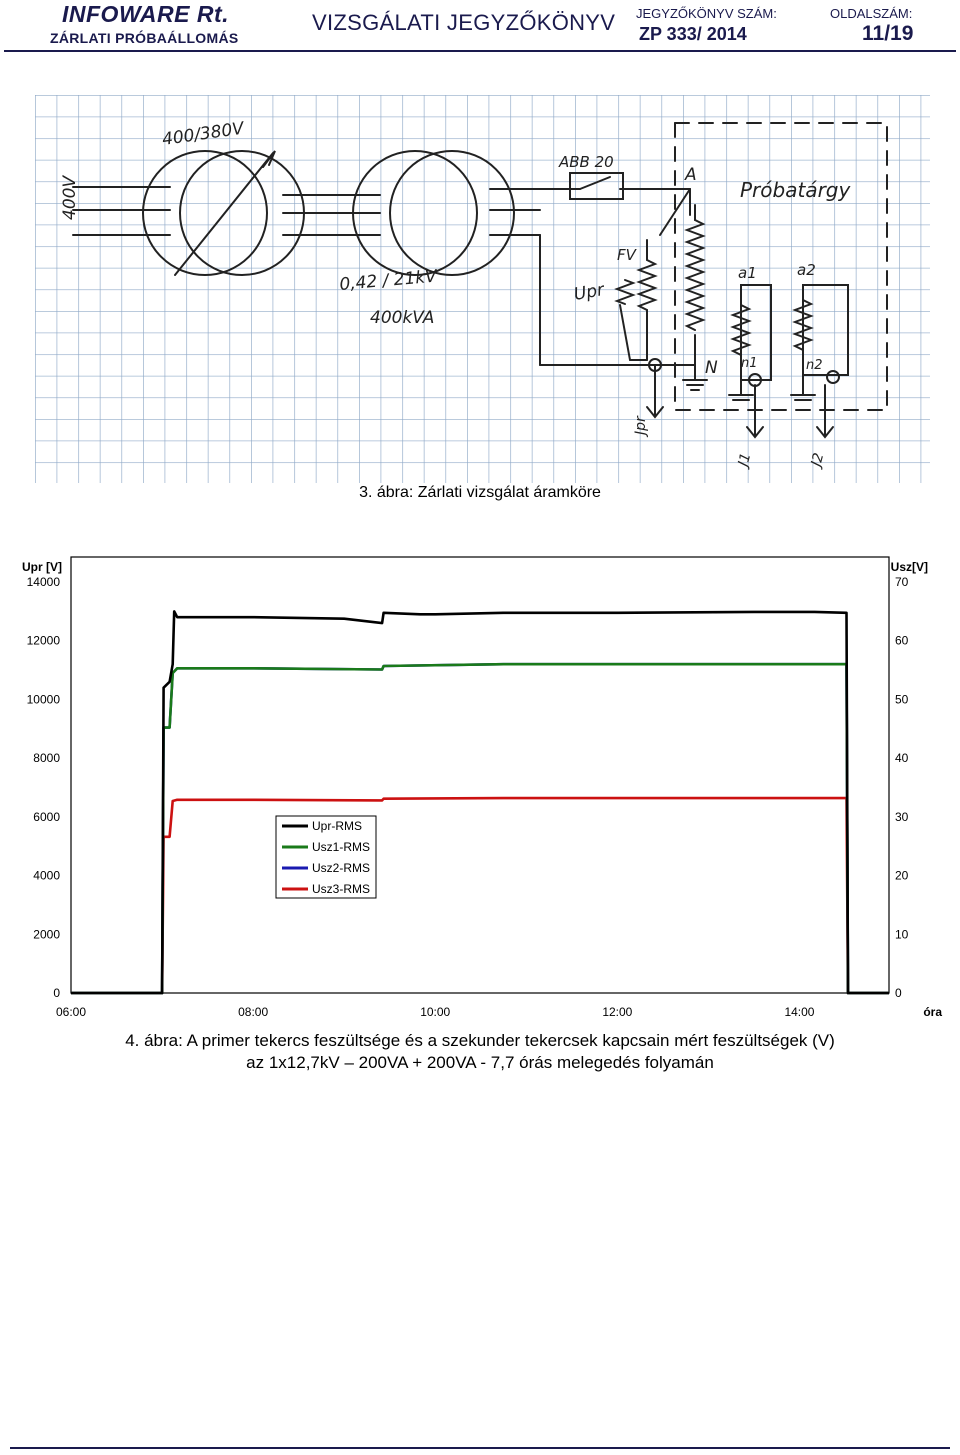  What do you see at coordinates (341, 889) in the screenshot?
I see `legend-label: Usz3-RMS` at bounding box center [341, 889].